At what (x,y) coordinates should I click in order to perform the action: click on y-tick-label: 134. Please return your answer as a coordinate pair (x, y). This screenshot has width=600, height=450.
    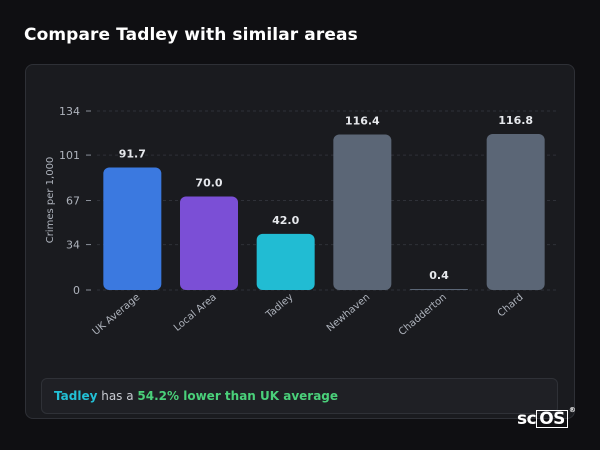
    Looking at the image, I should click on (69, 111).